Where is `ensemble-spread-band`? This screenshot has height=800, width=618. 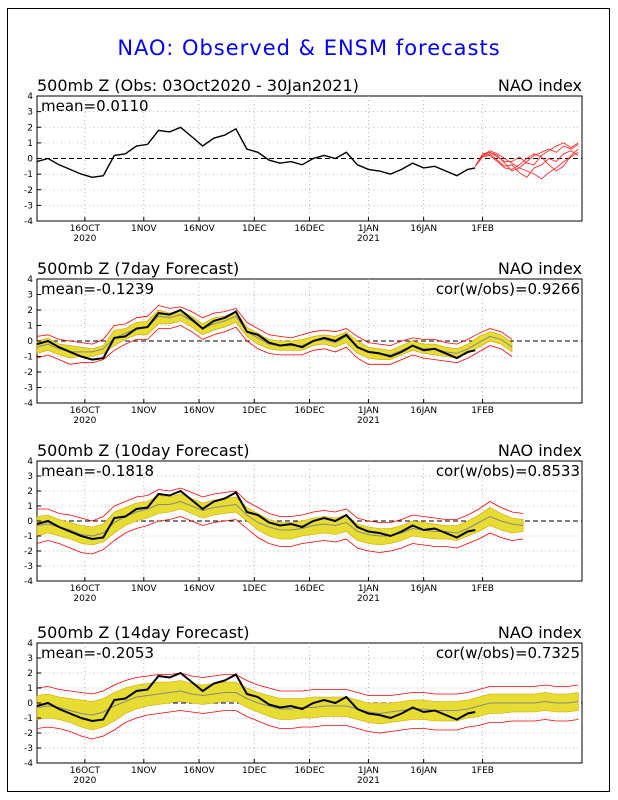 ensemble-spread-band is located at coordinates (274, 334).